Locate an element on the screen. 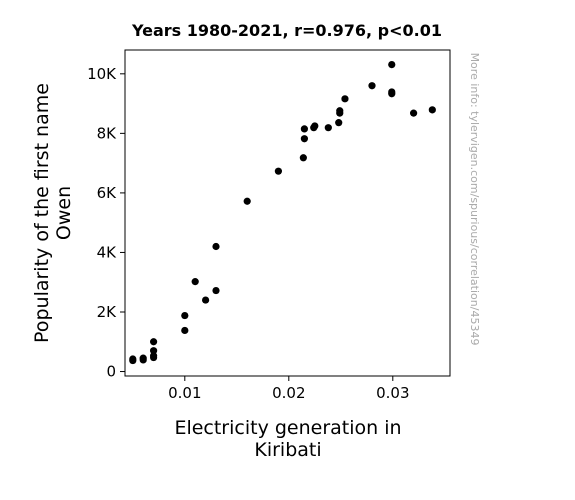  y-tick-label: 6K is located at coordinates (107, 193).